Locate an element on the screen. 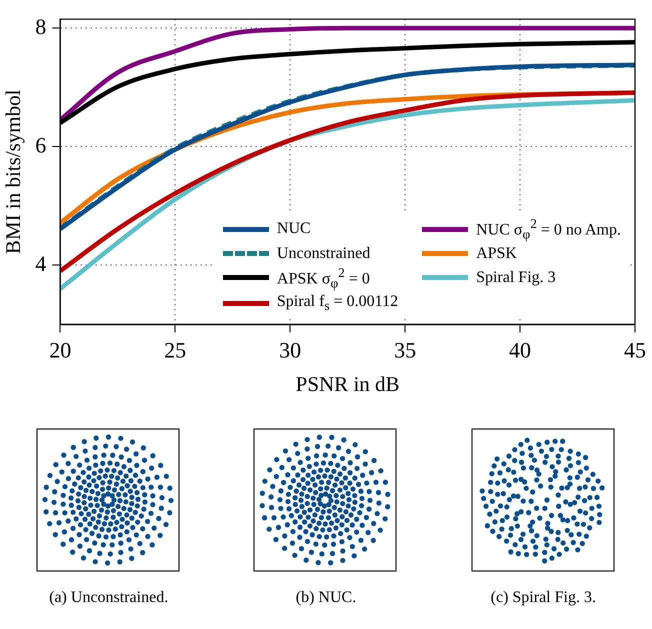  x-tick-label: 20 is located at coordinates (60, 349).